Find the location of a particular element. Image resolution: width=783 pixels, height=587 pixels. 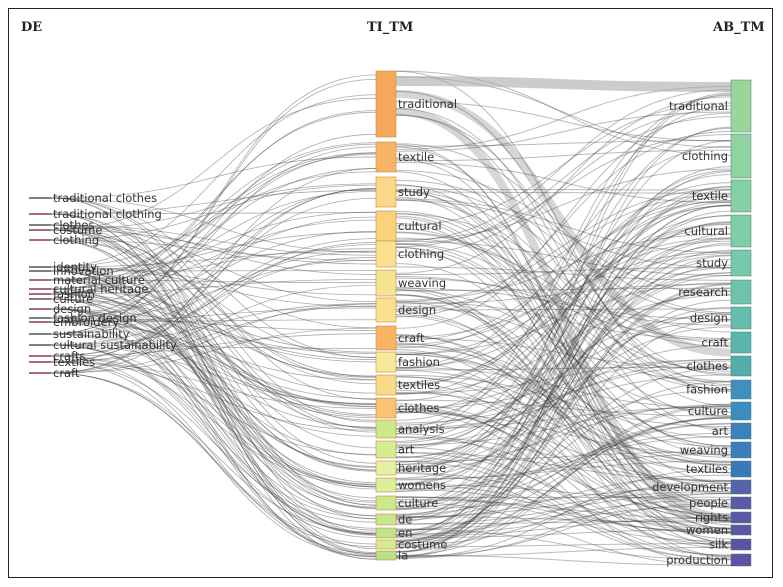

de-node-label: identity is located at coordinates (75, 267).